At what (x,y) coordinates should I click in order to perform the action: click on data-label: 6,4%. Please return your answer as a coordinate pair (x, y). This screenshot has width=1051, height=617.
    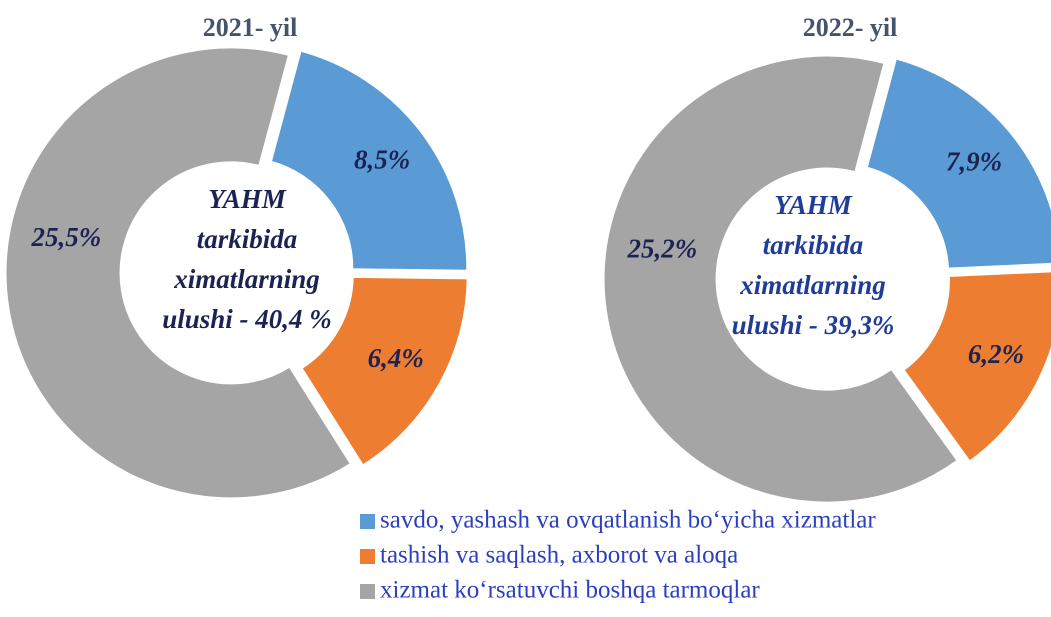
    Looking at the image, I should click on (396, 358).